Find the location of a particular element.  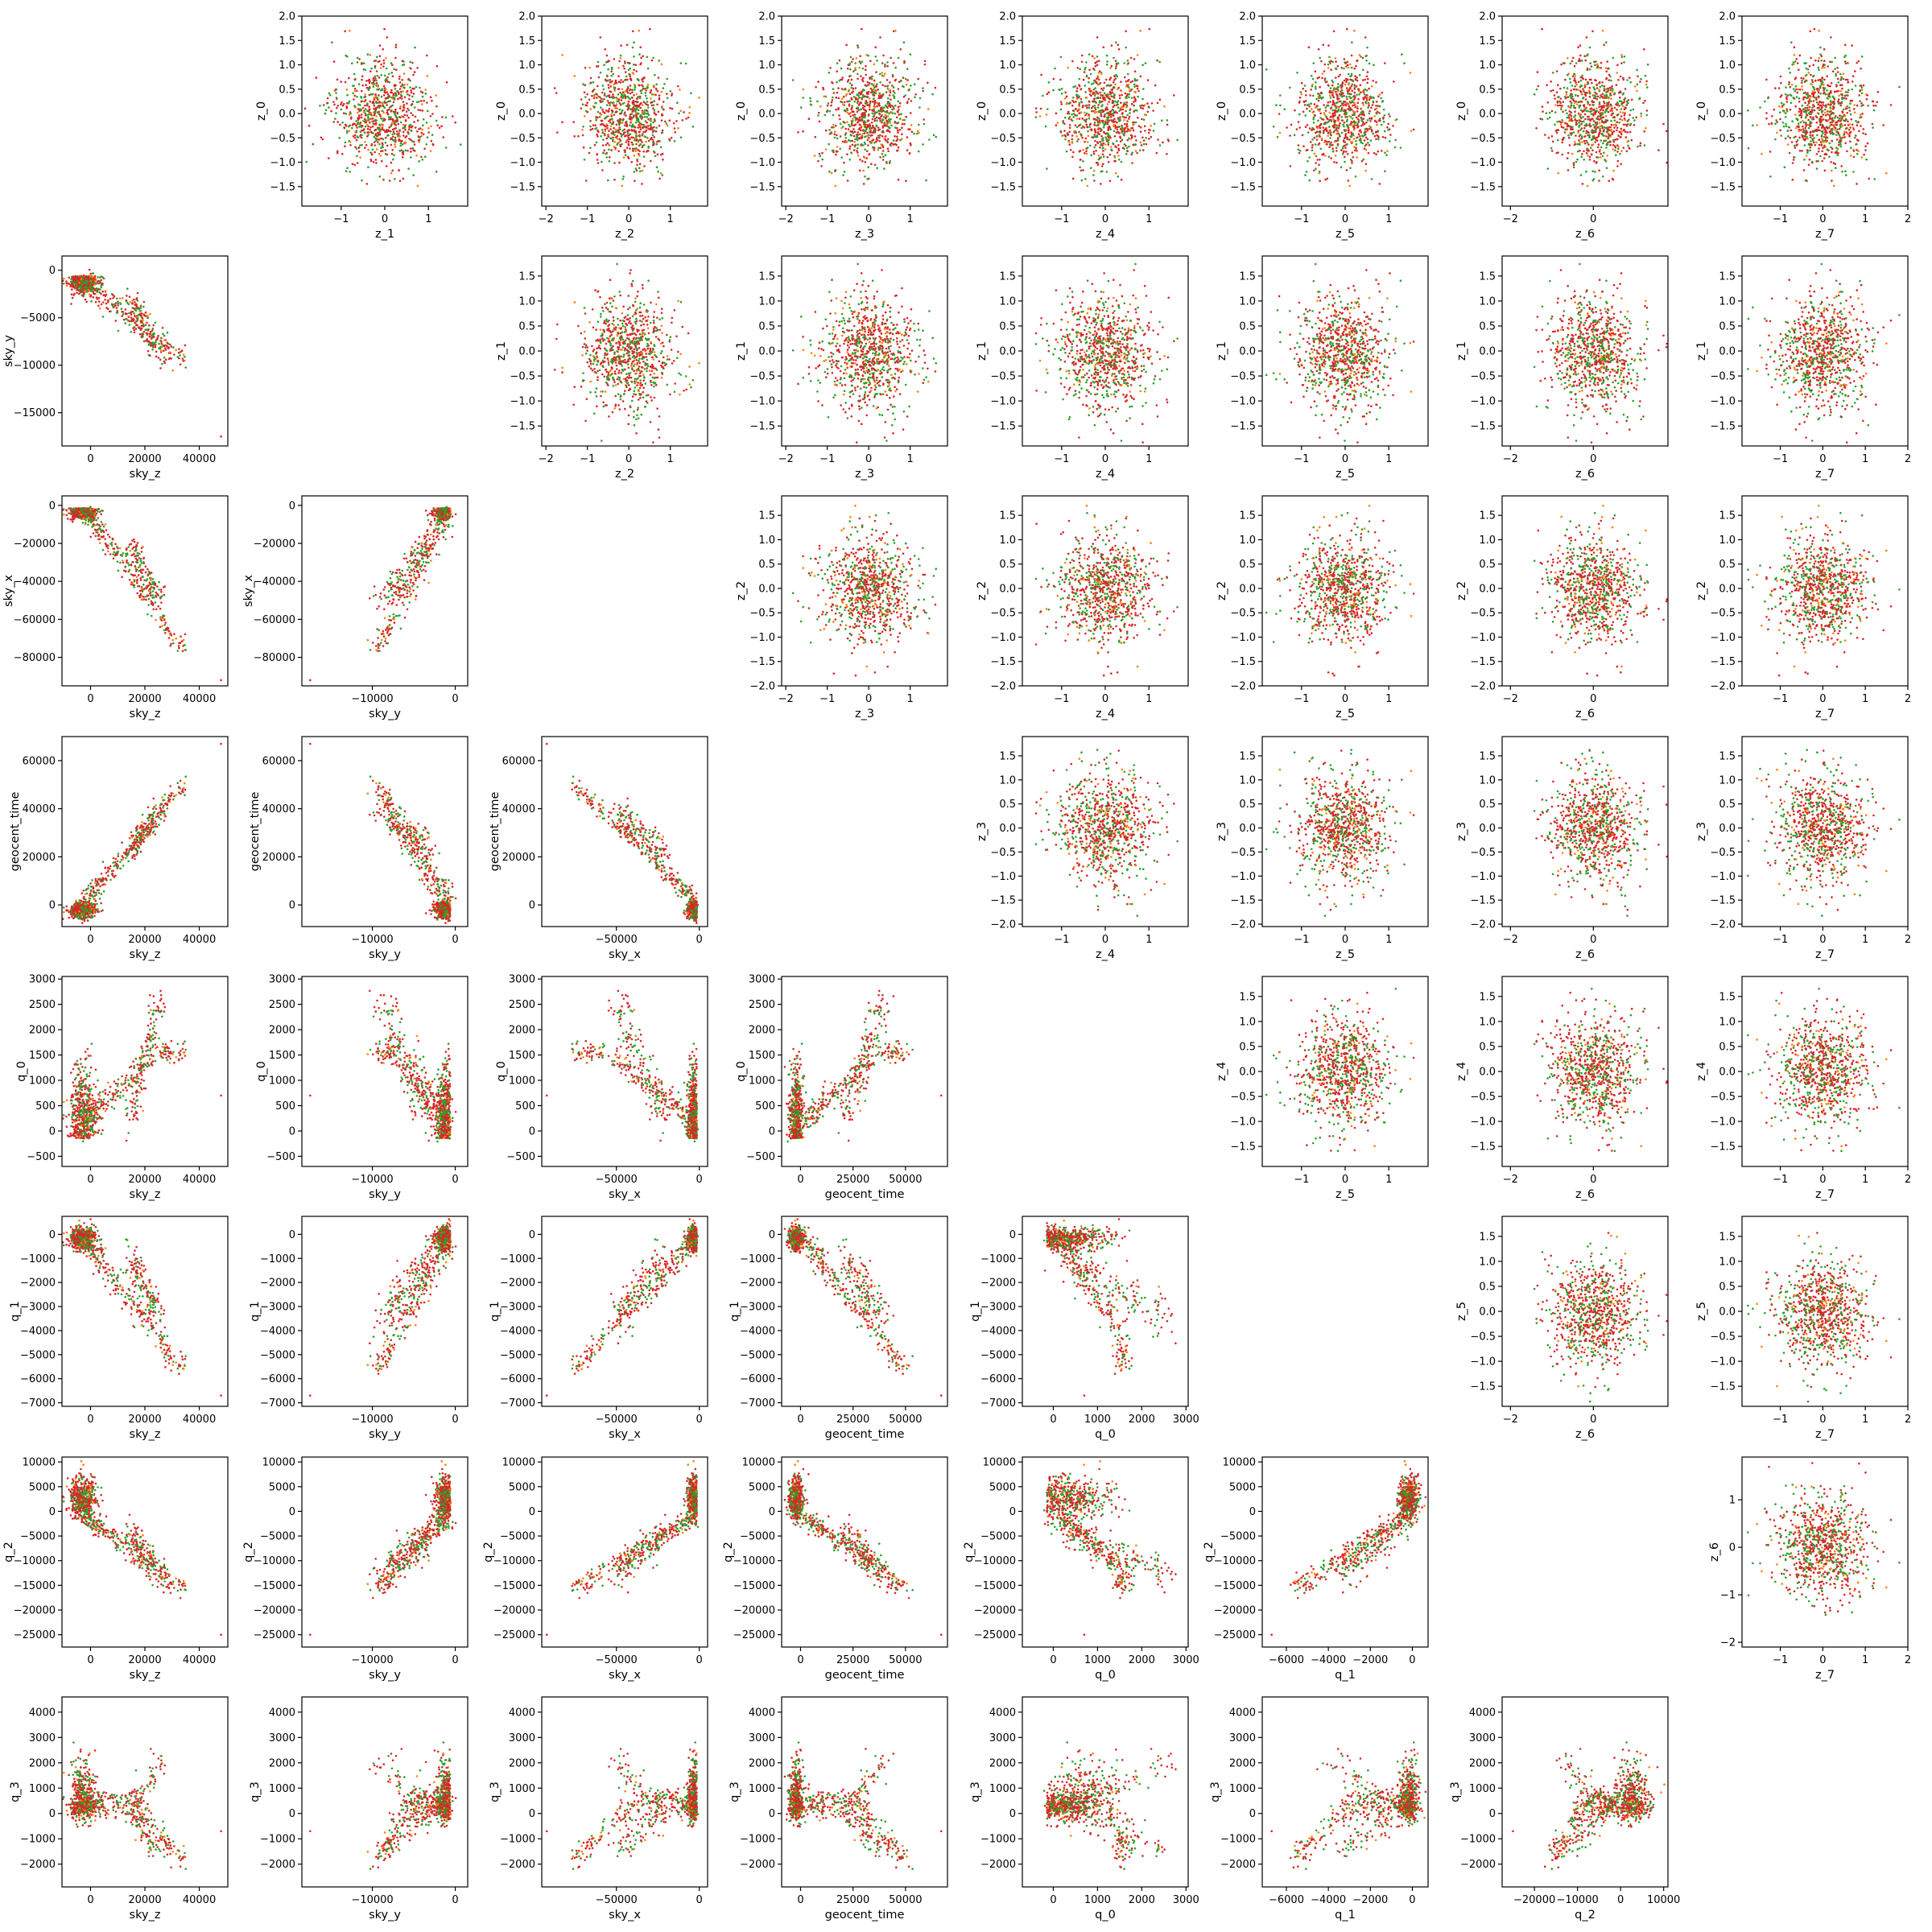

y-tick-label: 0.5 is located at coordinates (287, 90).